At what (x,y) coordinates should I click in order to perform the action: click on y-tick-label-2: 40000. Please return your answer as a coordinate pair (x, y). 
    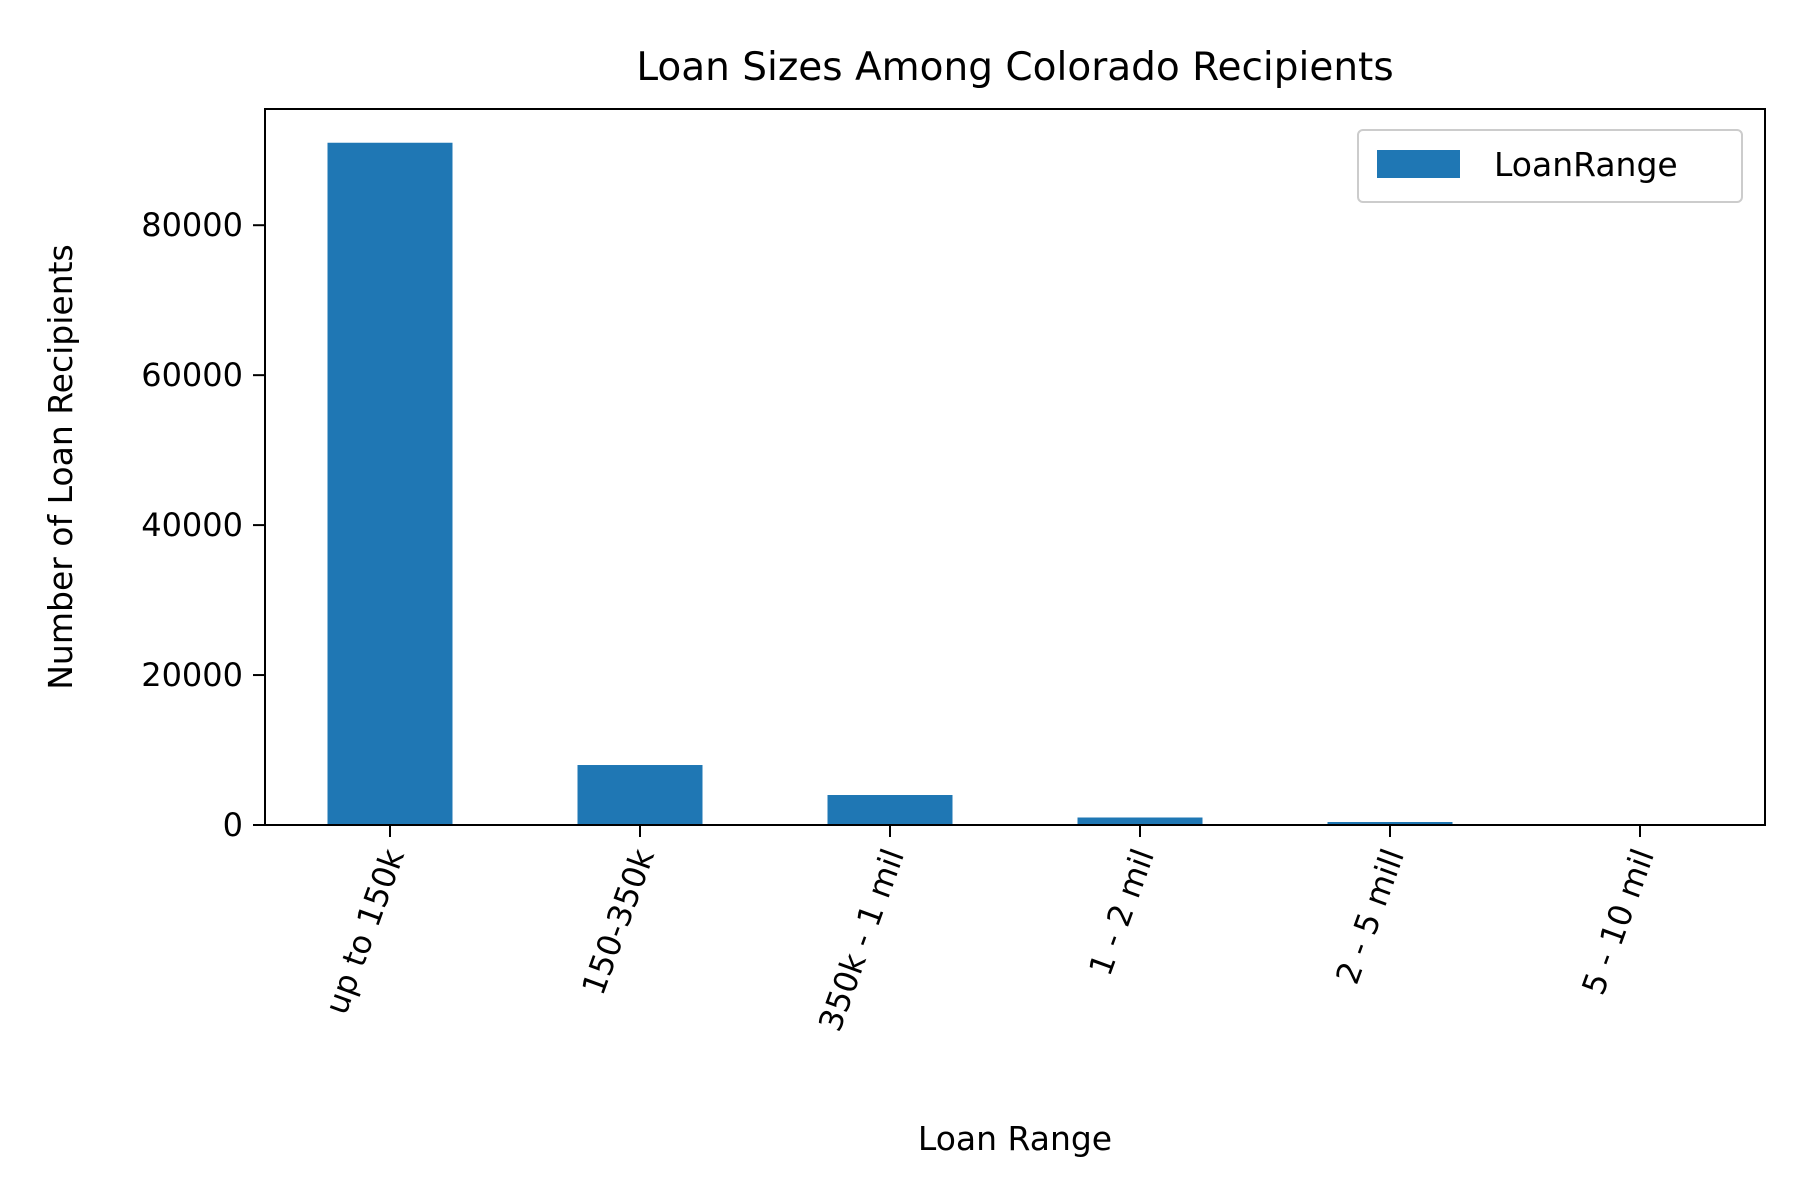
    Looking at the image, I should click on (192, 525).